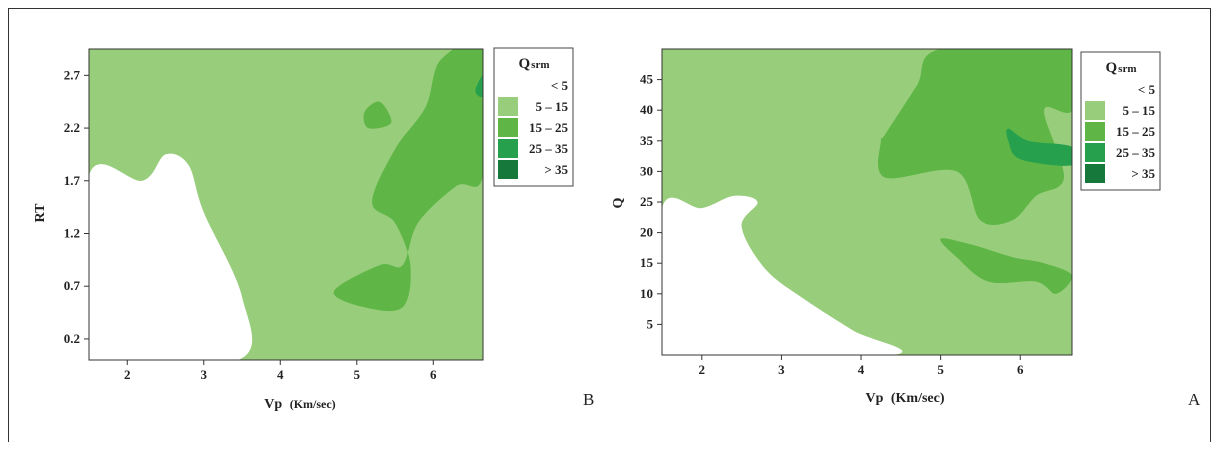  I want to click on panel-a-legend: Qsrm< 5 5 – 15 15 – 25 25 – 35 > 35, so click(1120, 121).